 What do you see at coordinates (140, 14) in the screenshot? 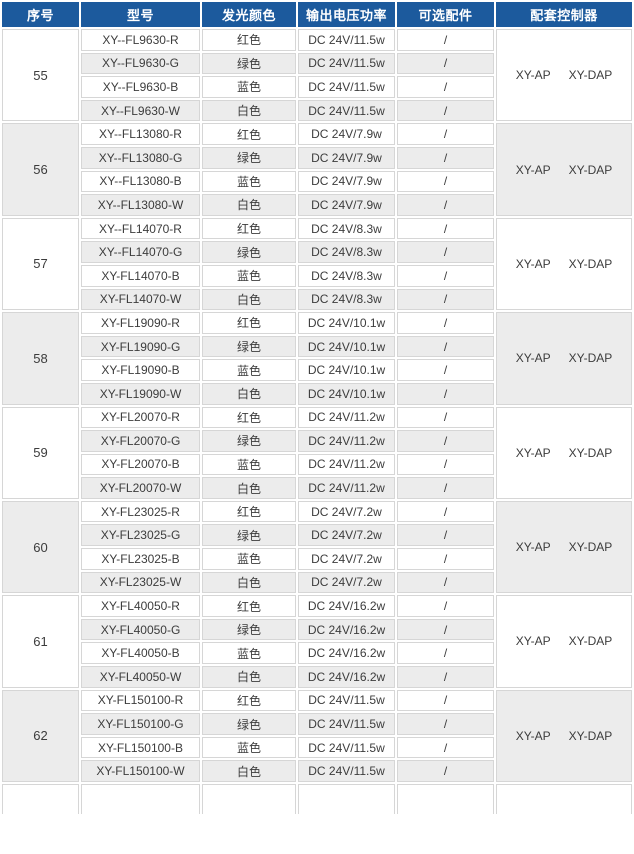
I see `column-header-model: 型号` at bounding box center [140, 14].